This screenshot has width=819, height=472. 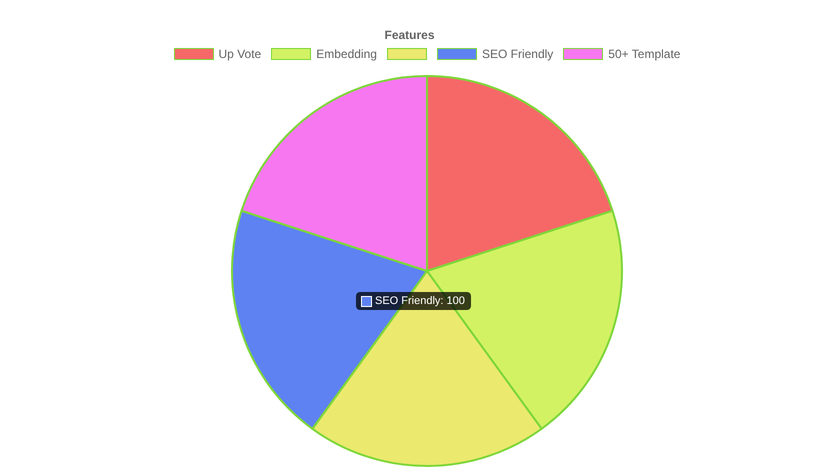 I want to click on tooltip: SEO Friendly: 100, so click(x=413, y=301).